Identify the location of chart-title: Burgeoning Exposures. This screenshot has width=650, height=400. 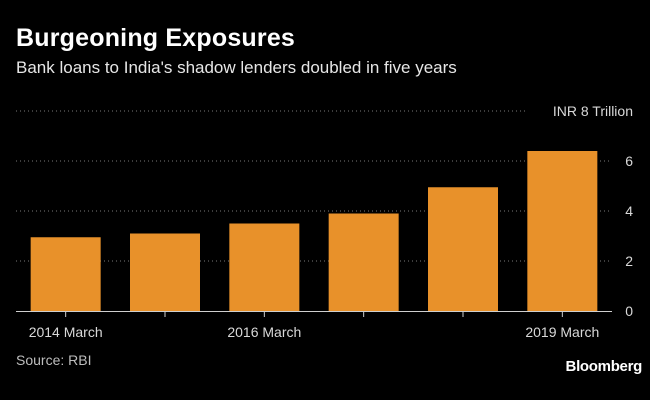
(156, 38).